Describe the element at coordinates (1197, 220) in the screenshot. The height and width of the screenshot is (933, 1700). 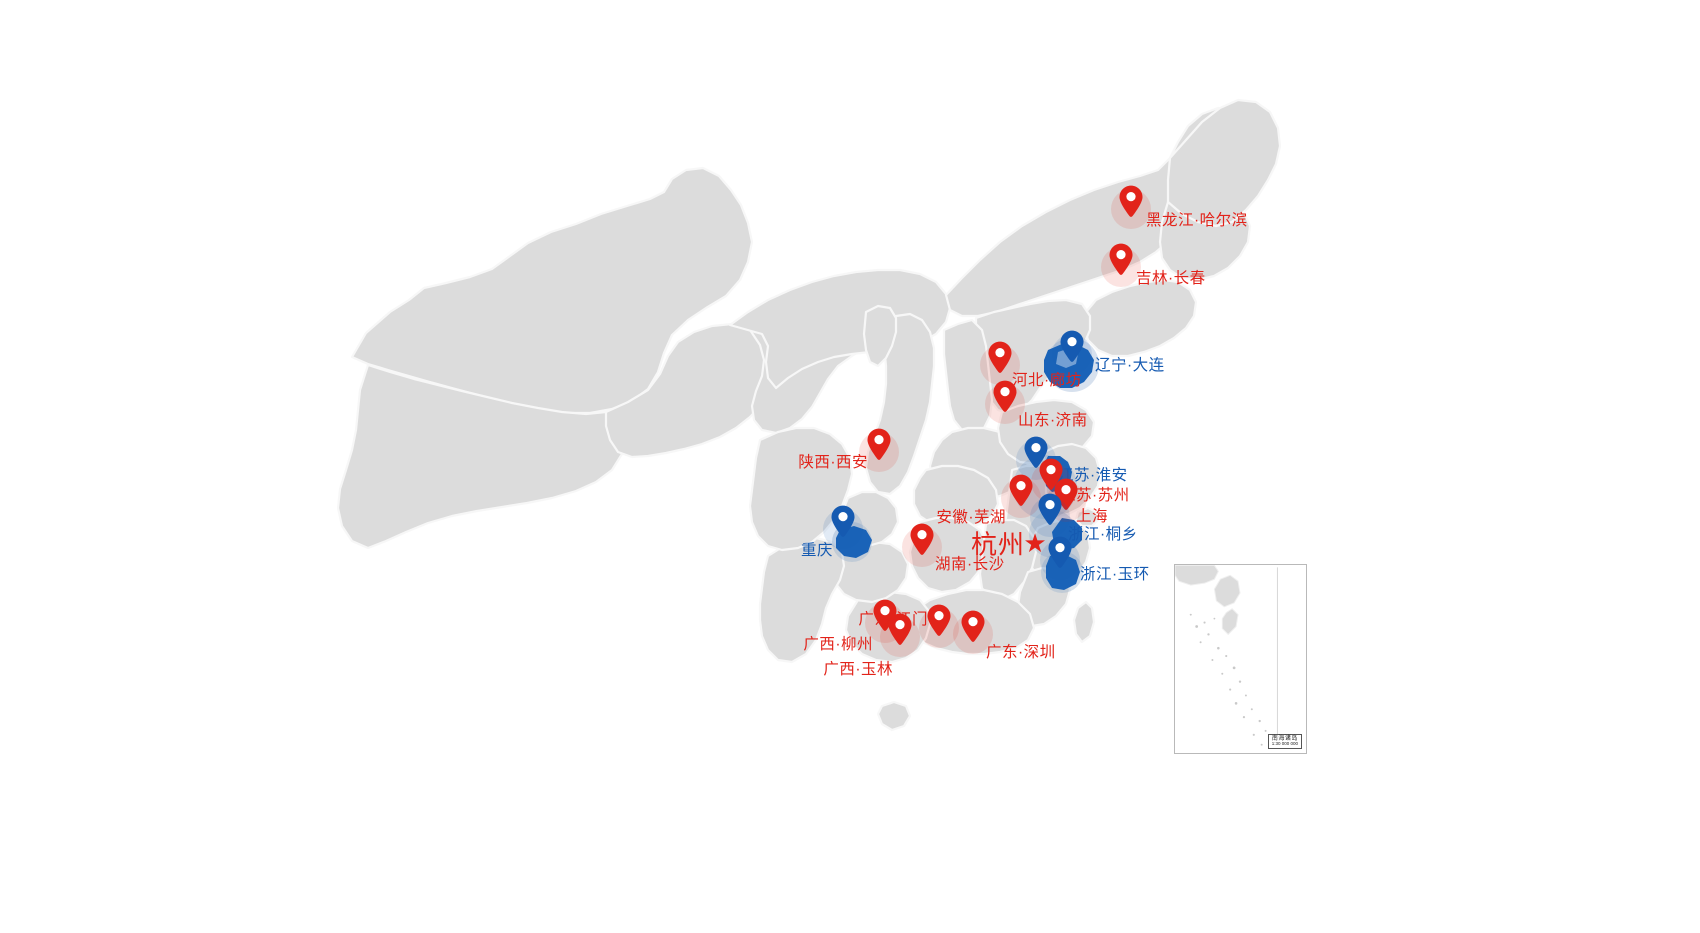
I see `map-label-哈尔滨: 黑龙江·哈尔滨` at that location.